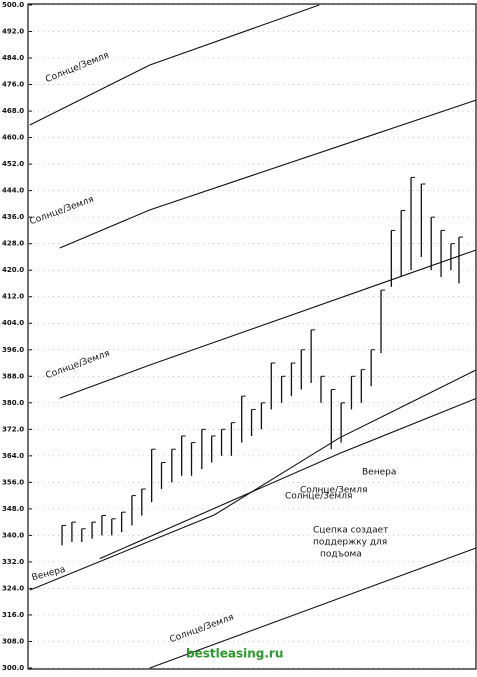 The image size is (477, 677). I want to click on y-tick-label: 308.0, so click(13, 641).